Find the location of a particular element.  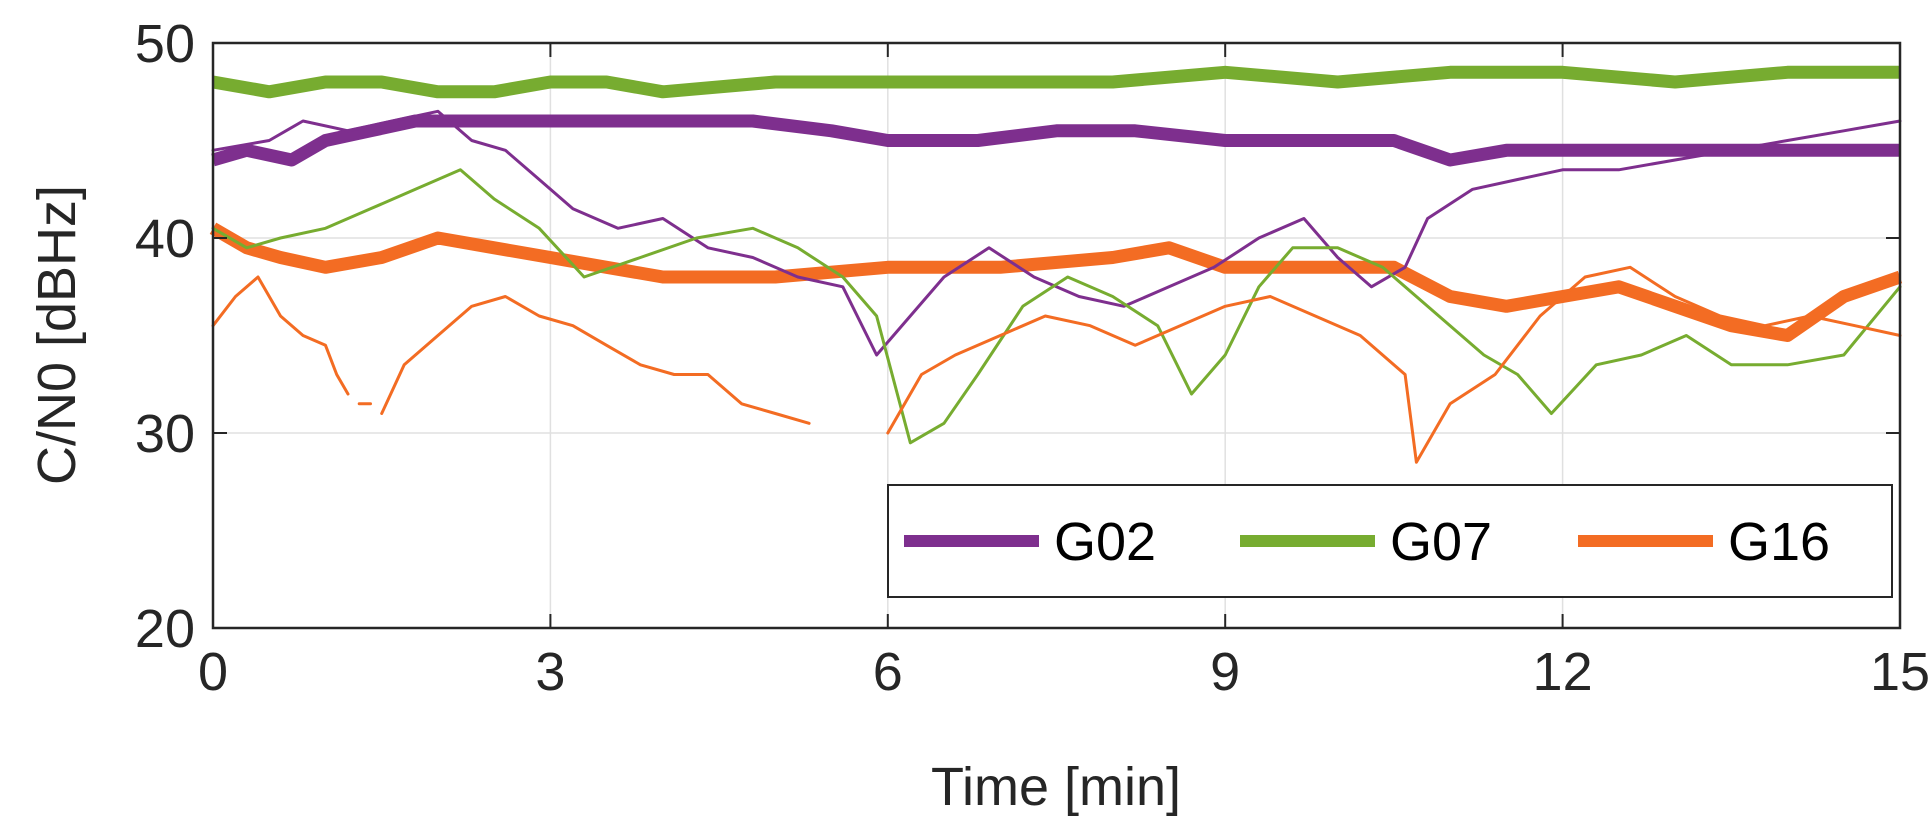

series-g02-tracked-line is located at coordinates (1055, 140).